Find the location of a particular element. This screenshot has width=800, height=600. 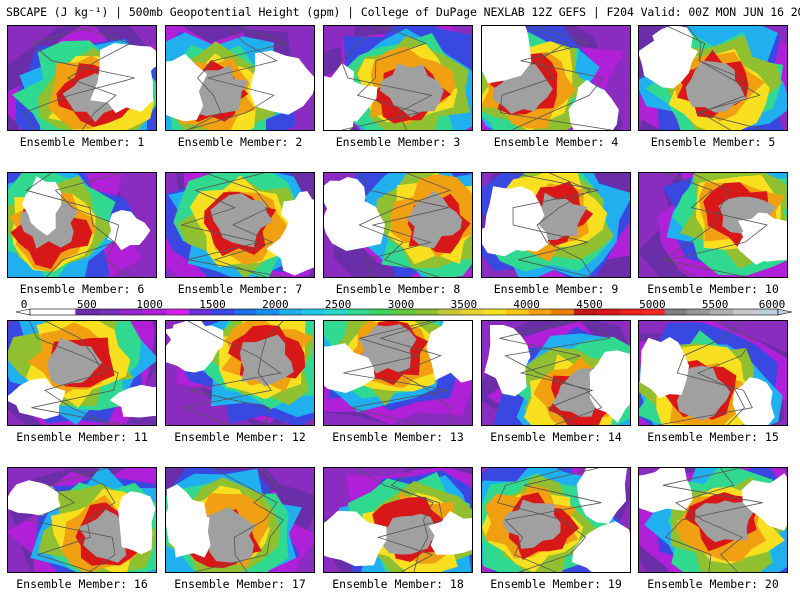

ensemble-member-caption: Ensemble Member: 15 is located at coordinates (713, 437).